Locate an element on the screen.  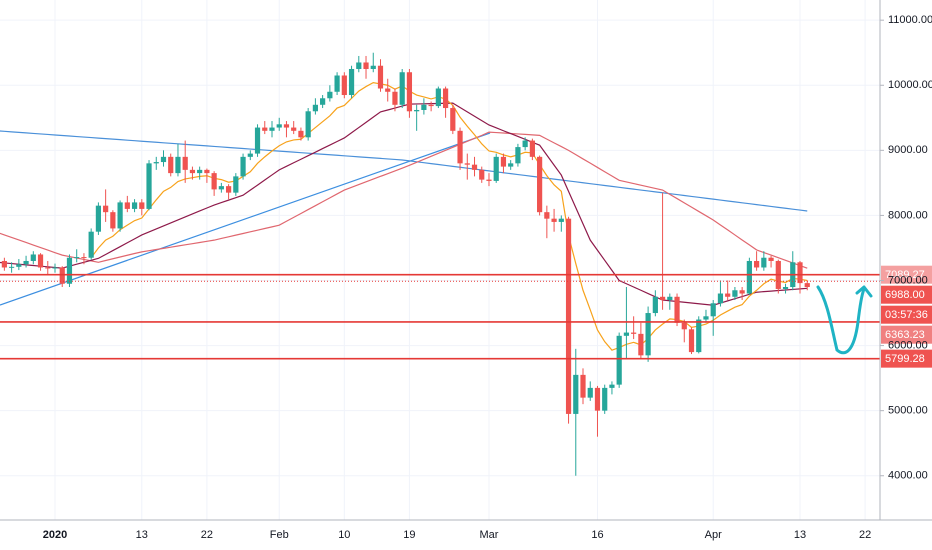
price-tag: 7089.27 is located at coordinates (905, 275).